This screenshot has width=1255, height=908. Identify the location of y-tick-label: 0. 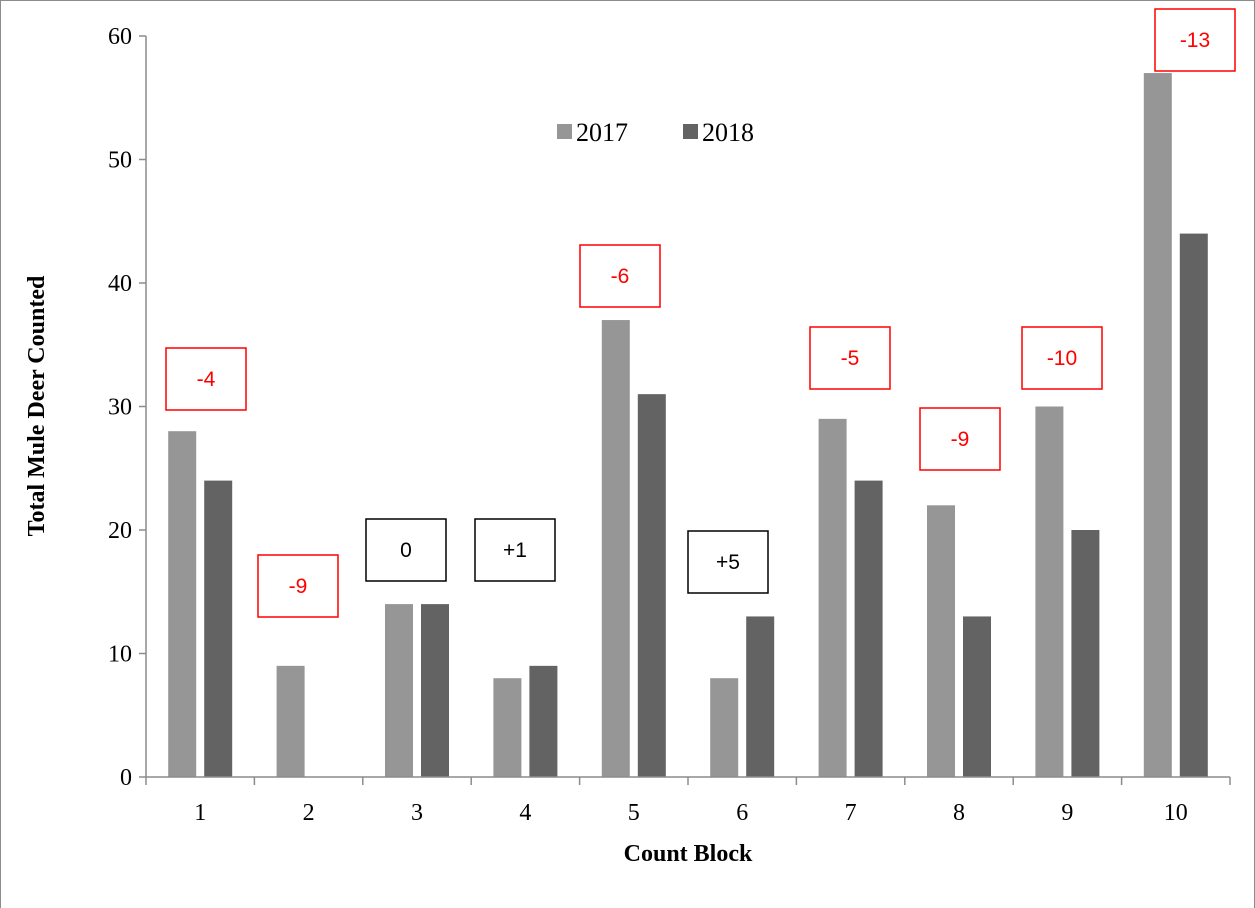
(126, 778).